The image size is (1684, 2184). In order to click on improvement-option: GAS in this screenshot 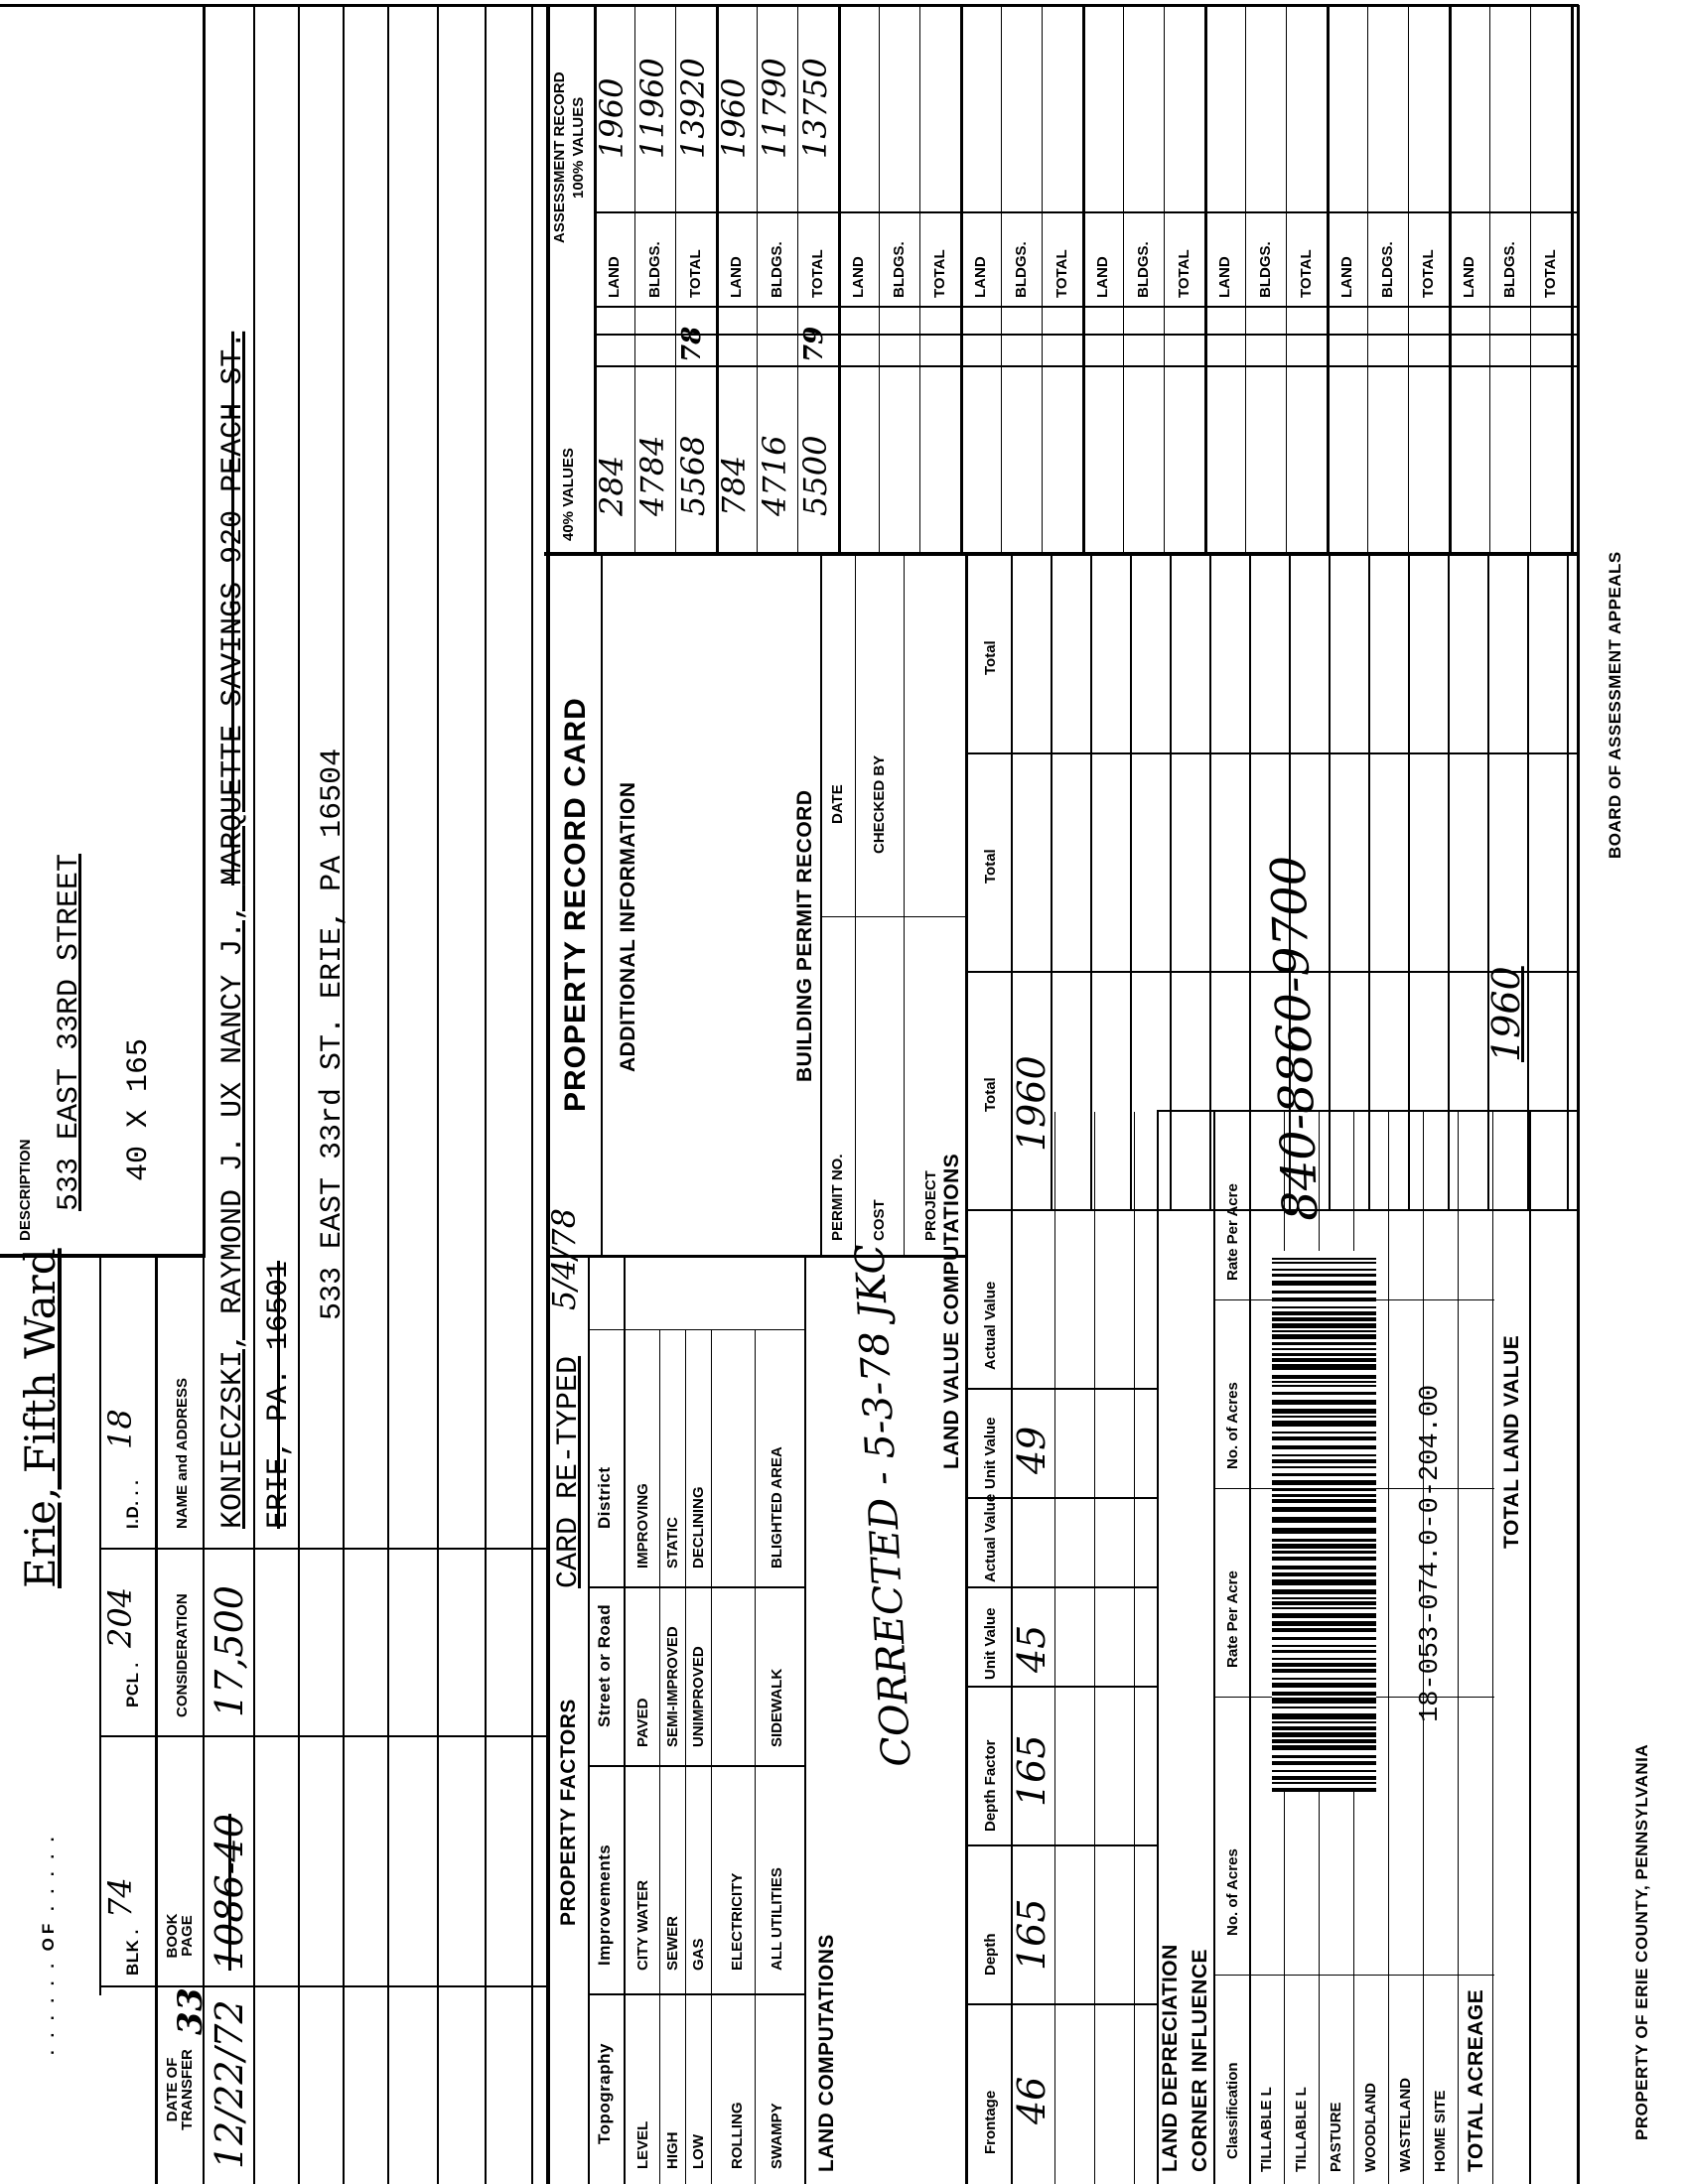, I will do `click(698, 1954)`.